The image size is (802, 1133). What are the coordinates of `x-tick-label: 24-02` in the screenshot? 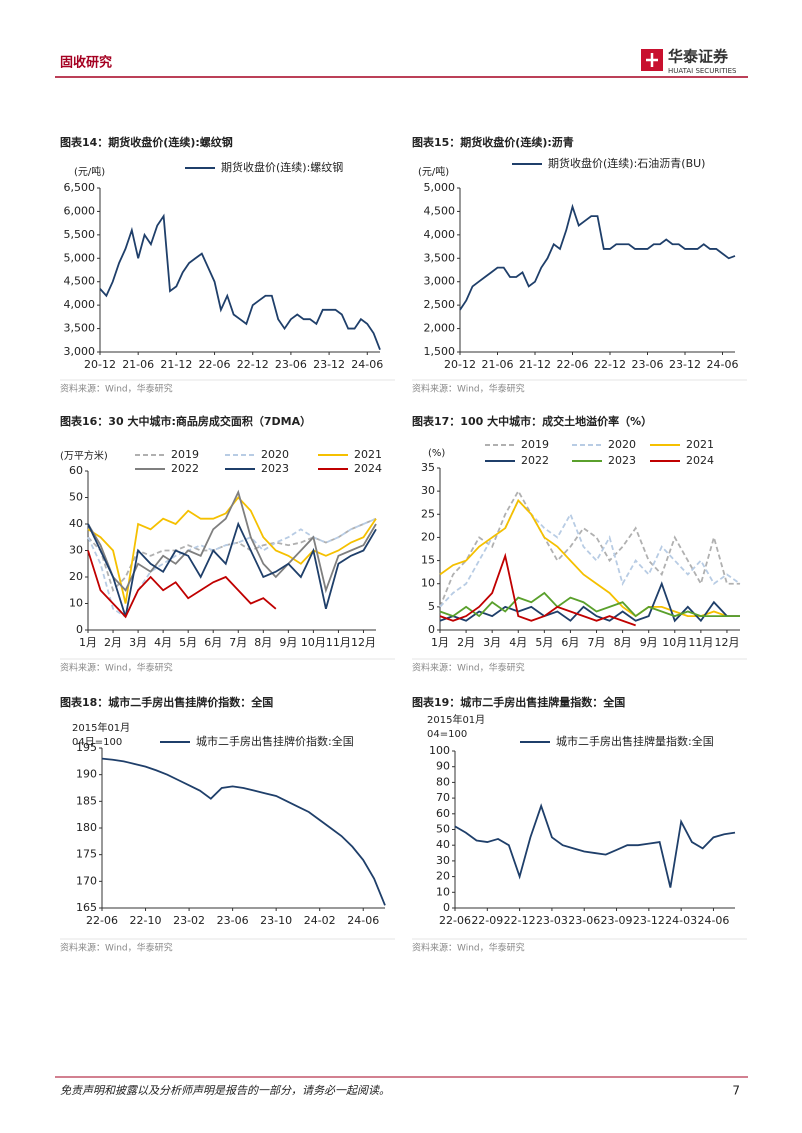 It's located at (320, 920).